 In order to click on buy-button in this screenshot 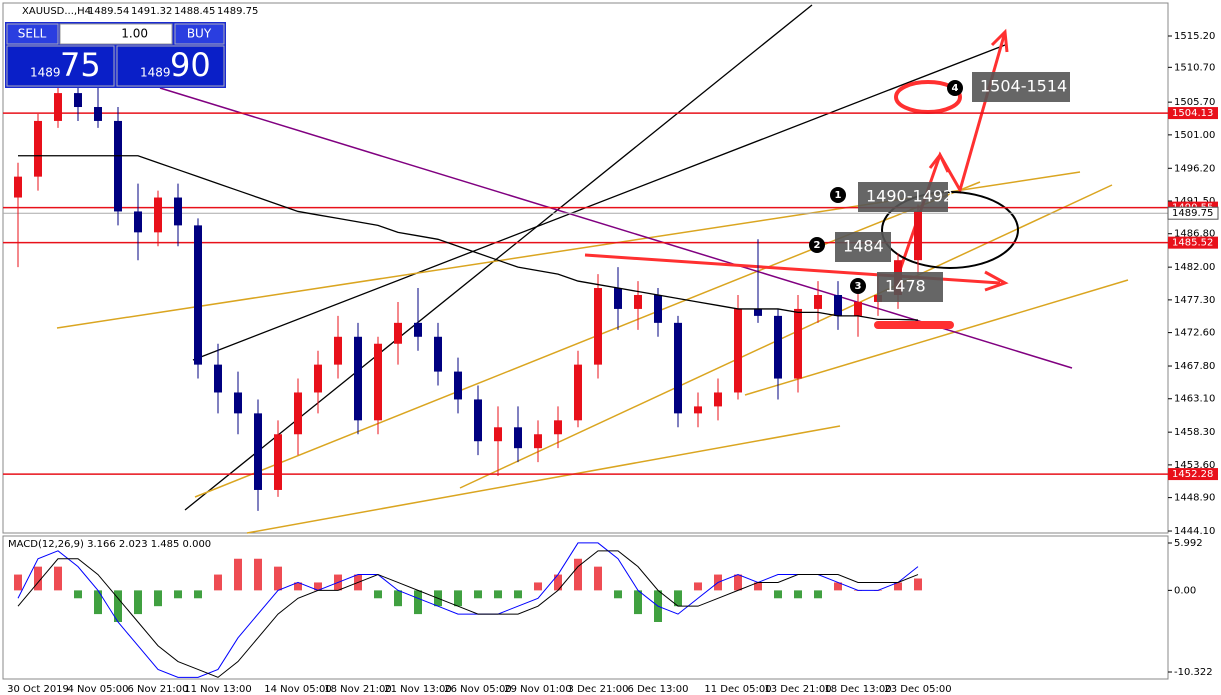, I will do `click(199, 34)`.